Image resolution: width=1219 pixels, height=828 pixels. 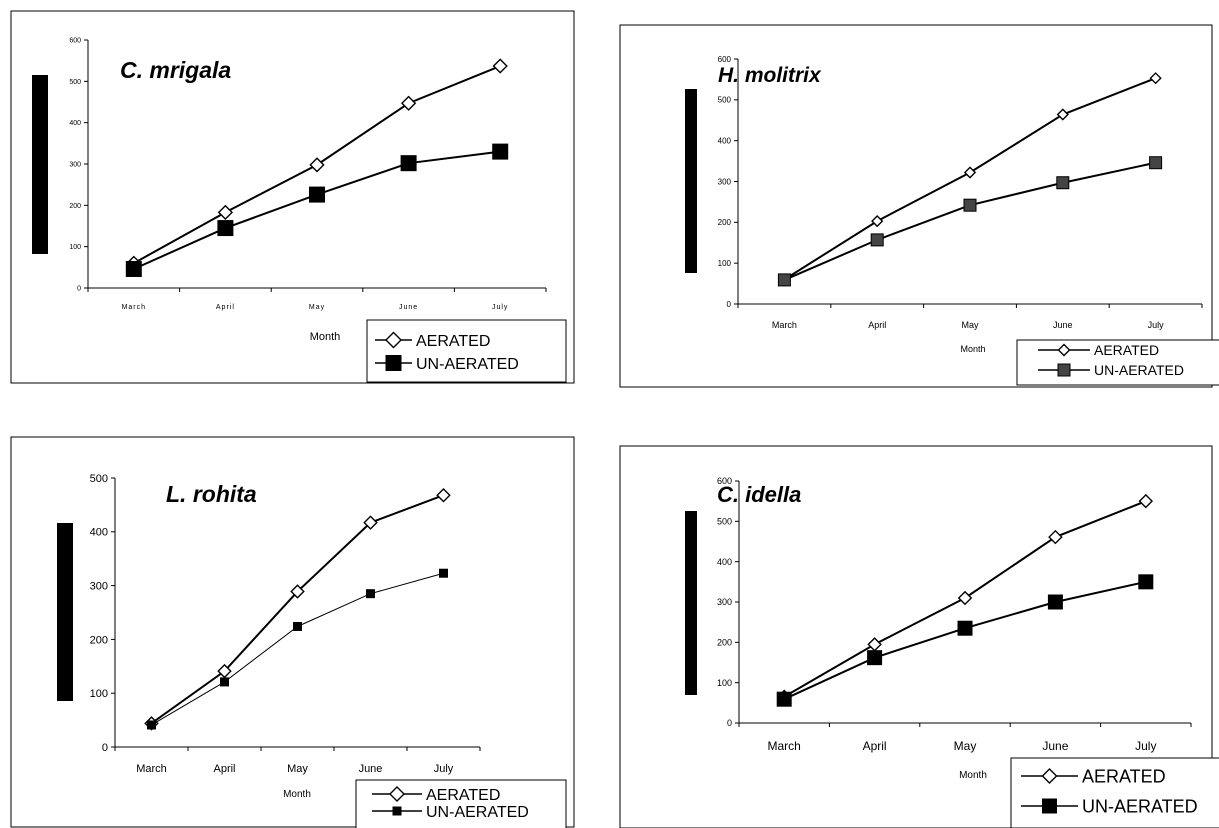 What do you see at coordinates (770, 75) in the screenshot?
I see `chart-title: H. molitrix` at bounding box center [770, 75].